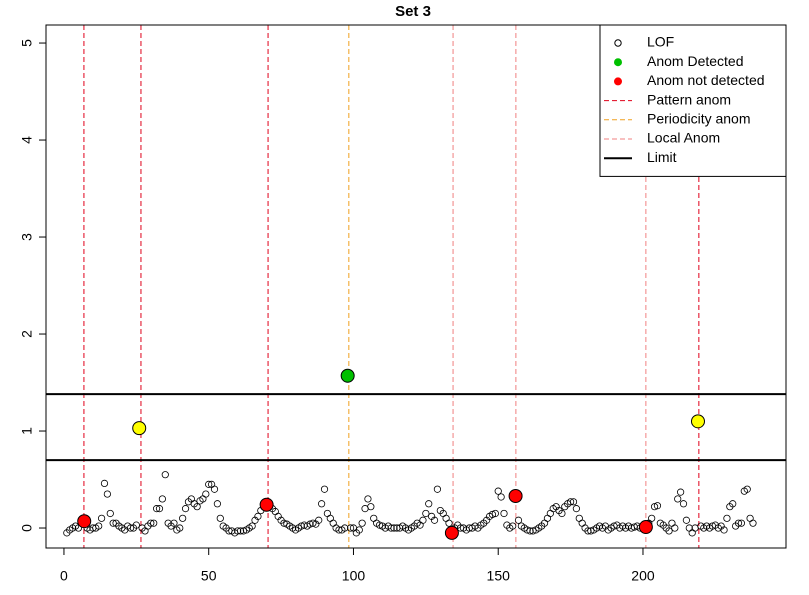  What do you see at coordinates (699, 119) in the screenshot?
I see `legend-label: Periodicity anom` at bounding box center [699, 119].